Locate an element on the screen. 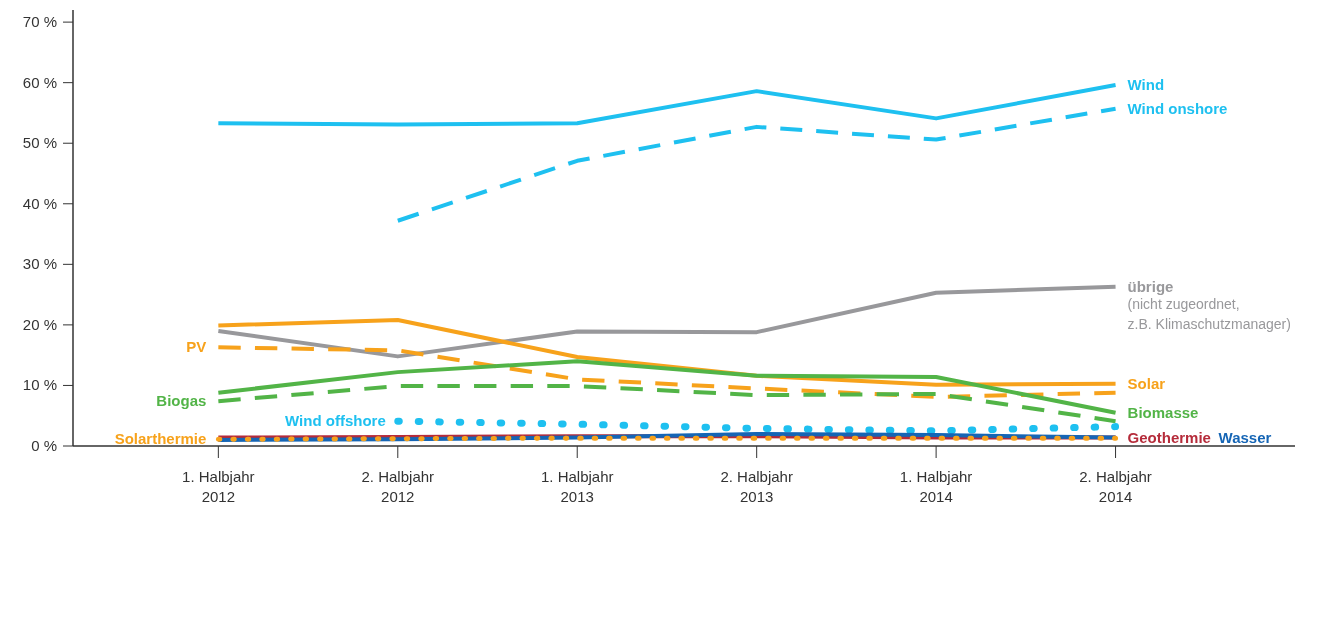 The height and width of the screenshot is (638, 1332). x-tick-label: 1. Halbjahr 2013 is located at coordinates (577, 486).